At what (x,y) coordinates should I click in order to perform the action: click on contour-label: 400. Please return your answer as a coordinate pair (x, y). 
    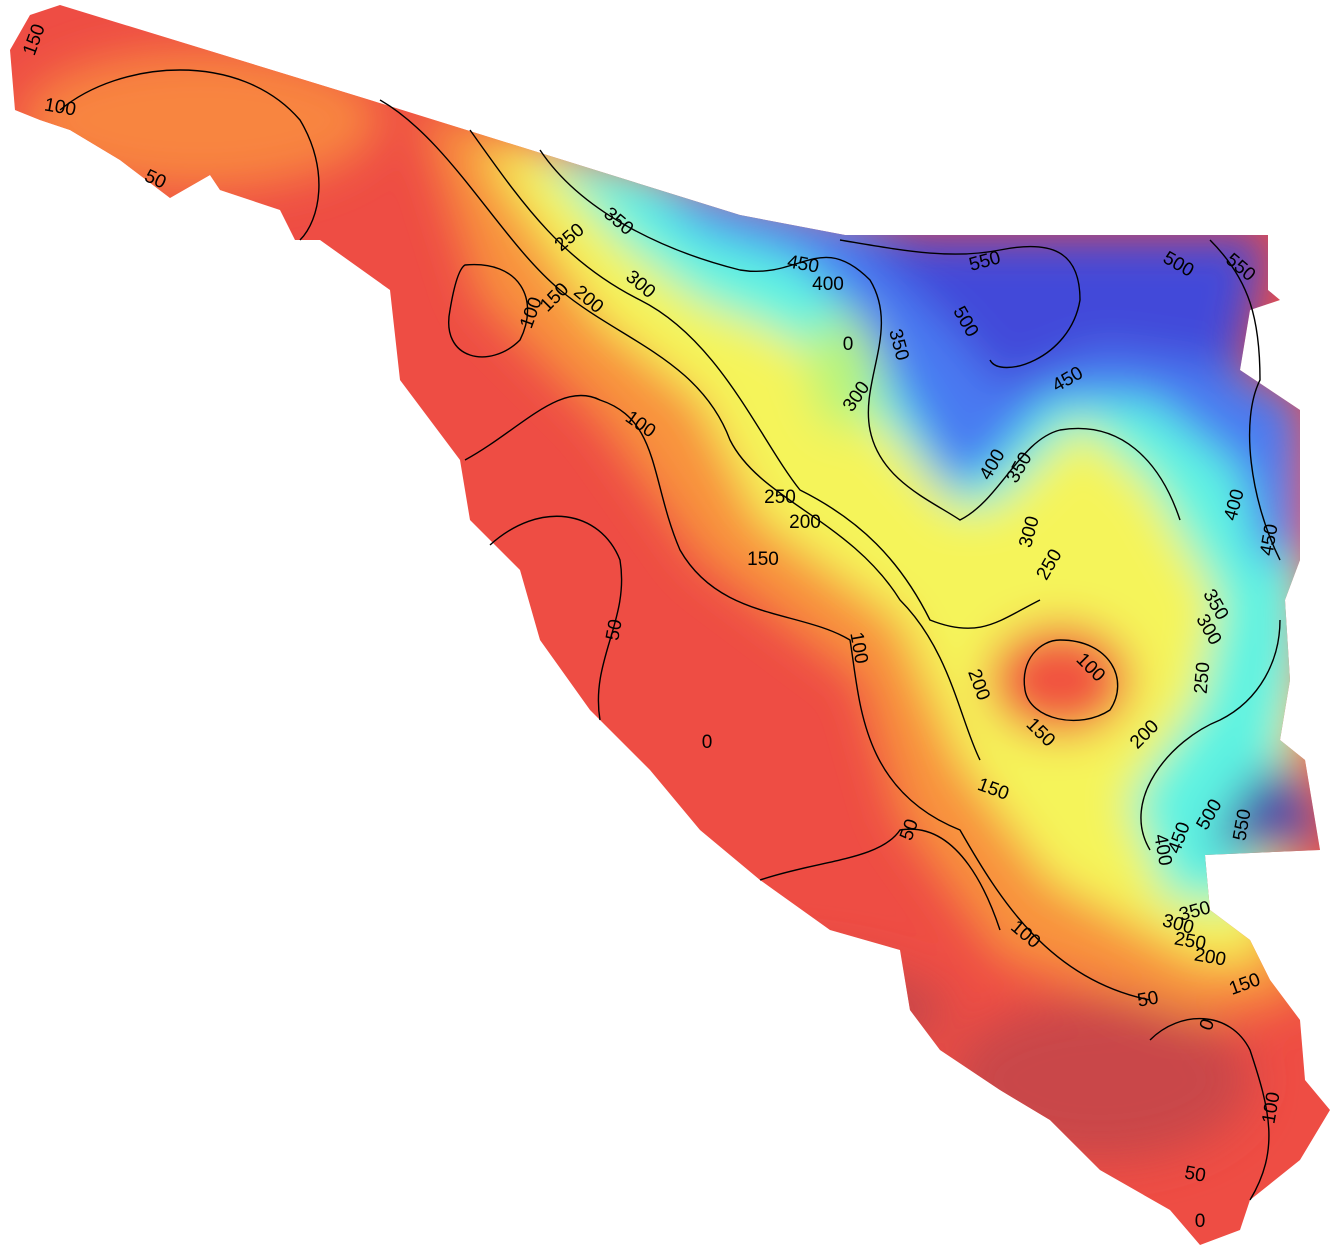
    Looking at the image, I should click on (828, 284).